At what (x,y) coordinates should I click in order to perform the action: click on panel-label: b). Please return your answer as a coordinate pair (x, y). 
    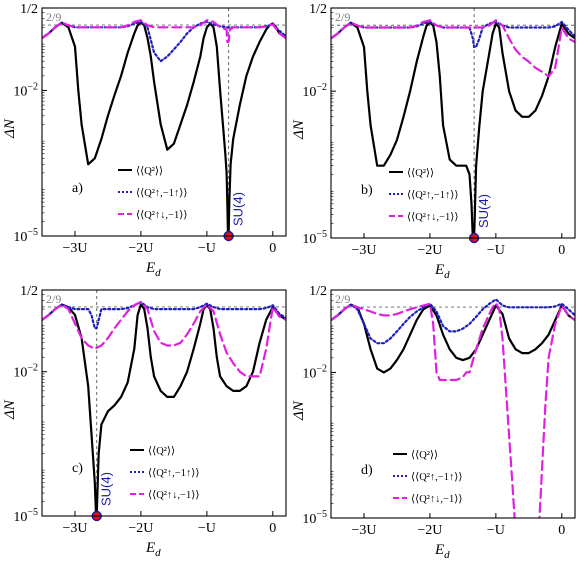
    Looking at the image, I should click on (367, 190).